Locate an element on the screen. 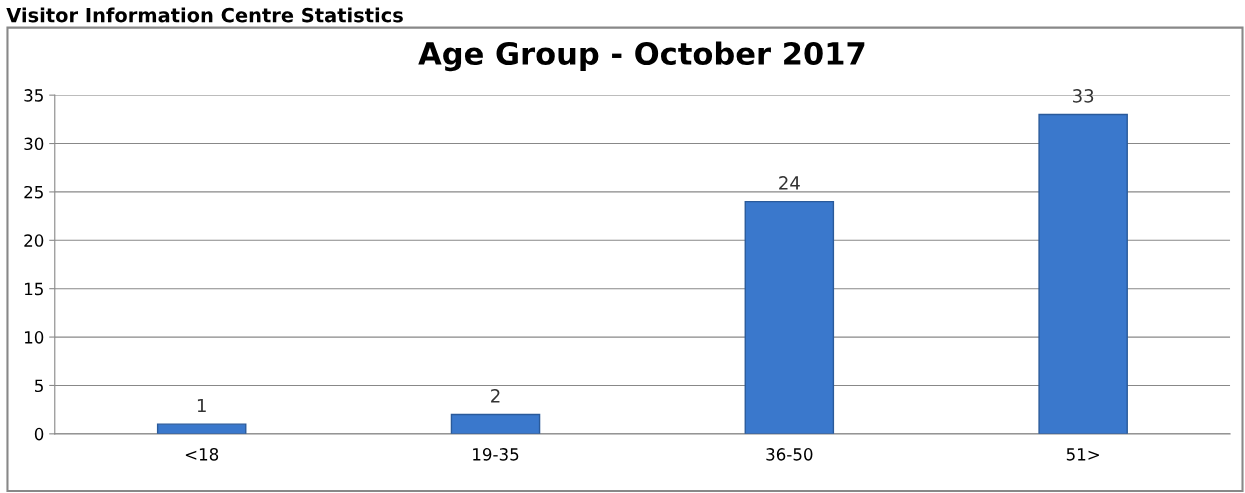  y-tick-label: 30 is located at coordinates (34, 144).